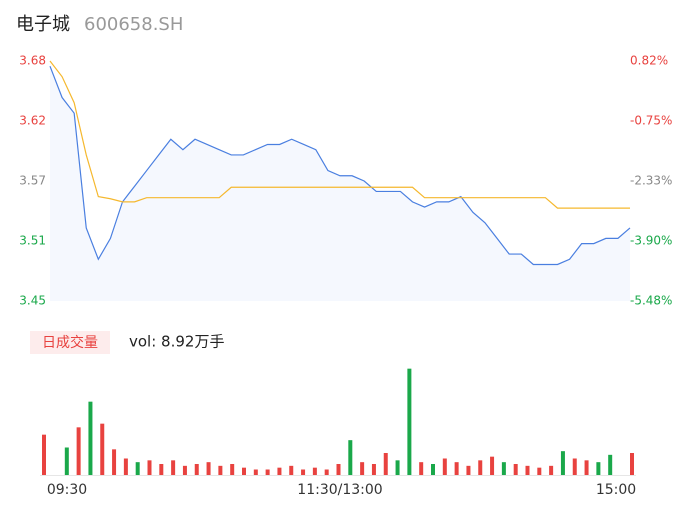 The width and height of the screenshot is (686, 524). I want to click on y2-tick-label: -0.75%, so click(651, 121).